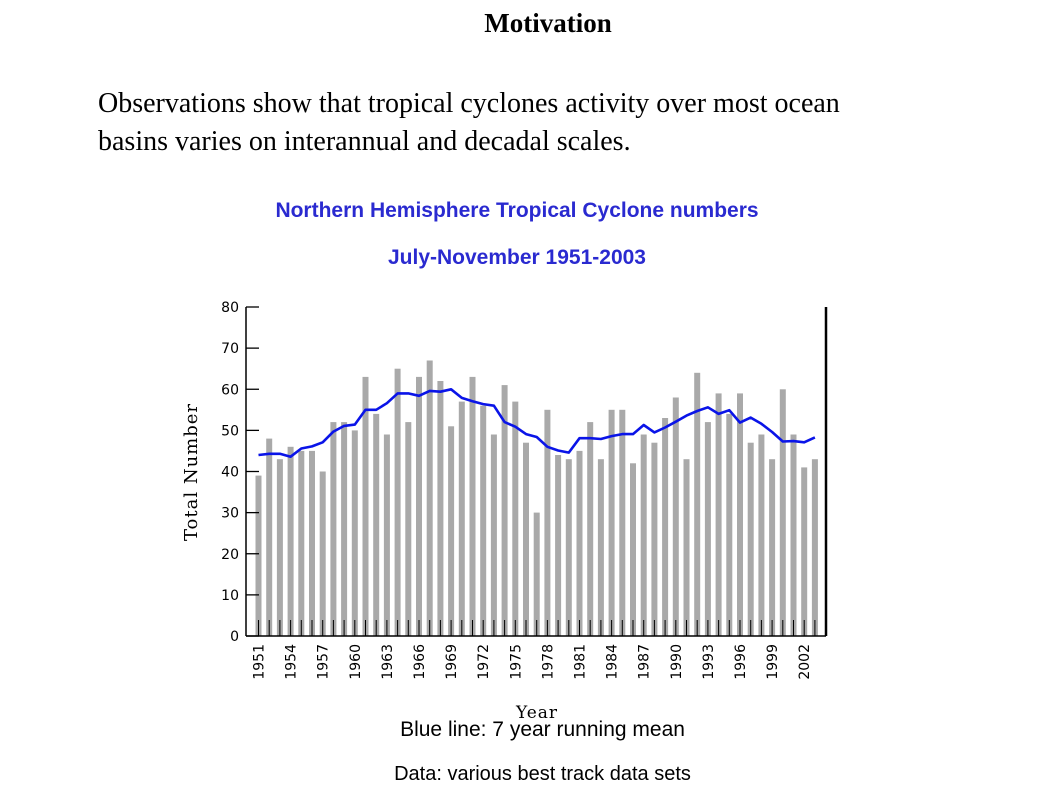  What do you see at coordinates (707, 529) in the screenshot?
I see `bar-1993` at bounding box center [707, 529].